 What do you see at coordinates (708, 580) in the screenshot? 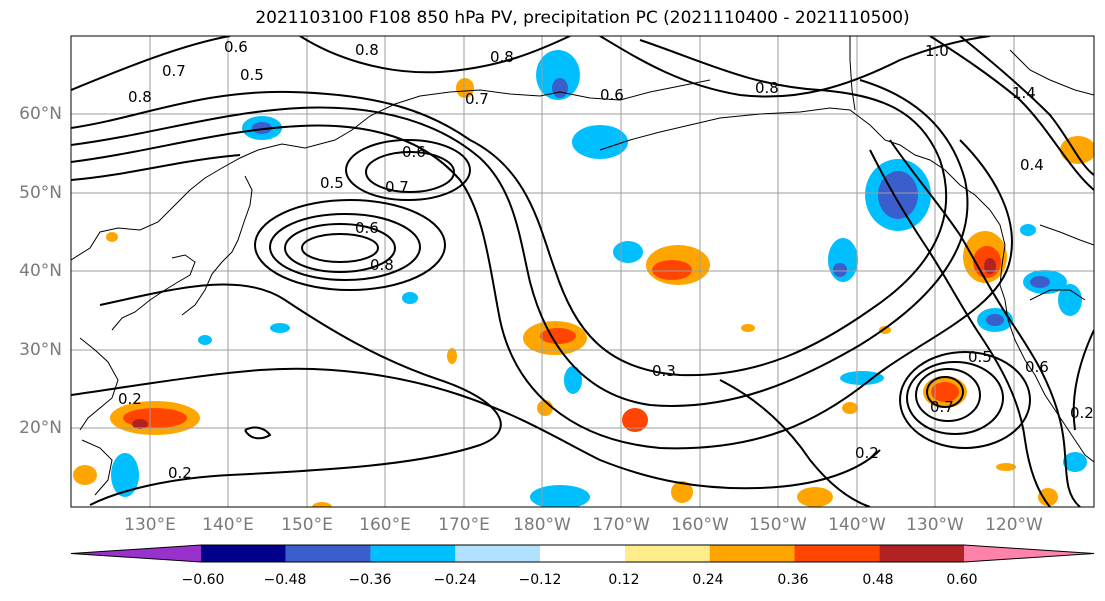
I see `colorbar-tick-label: 0.24` at bounding box center [708, 580].